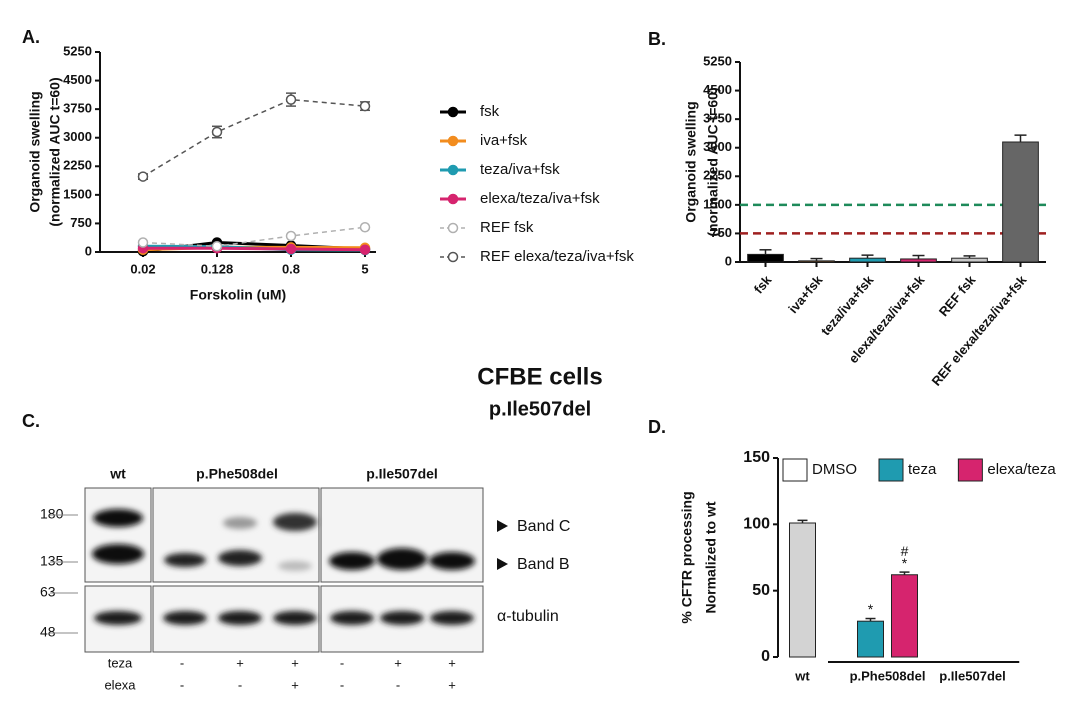 This screenshot has width=1080, height=704. I want to click on mw-marker: 135, so click(52, 561).